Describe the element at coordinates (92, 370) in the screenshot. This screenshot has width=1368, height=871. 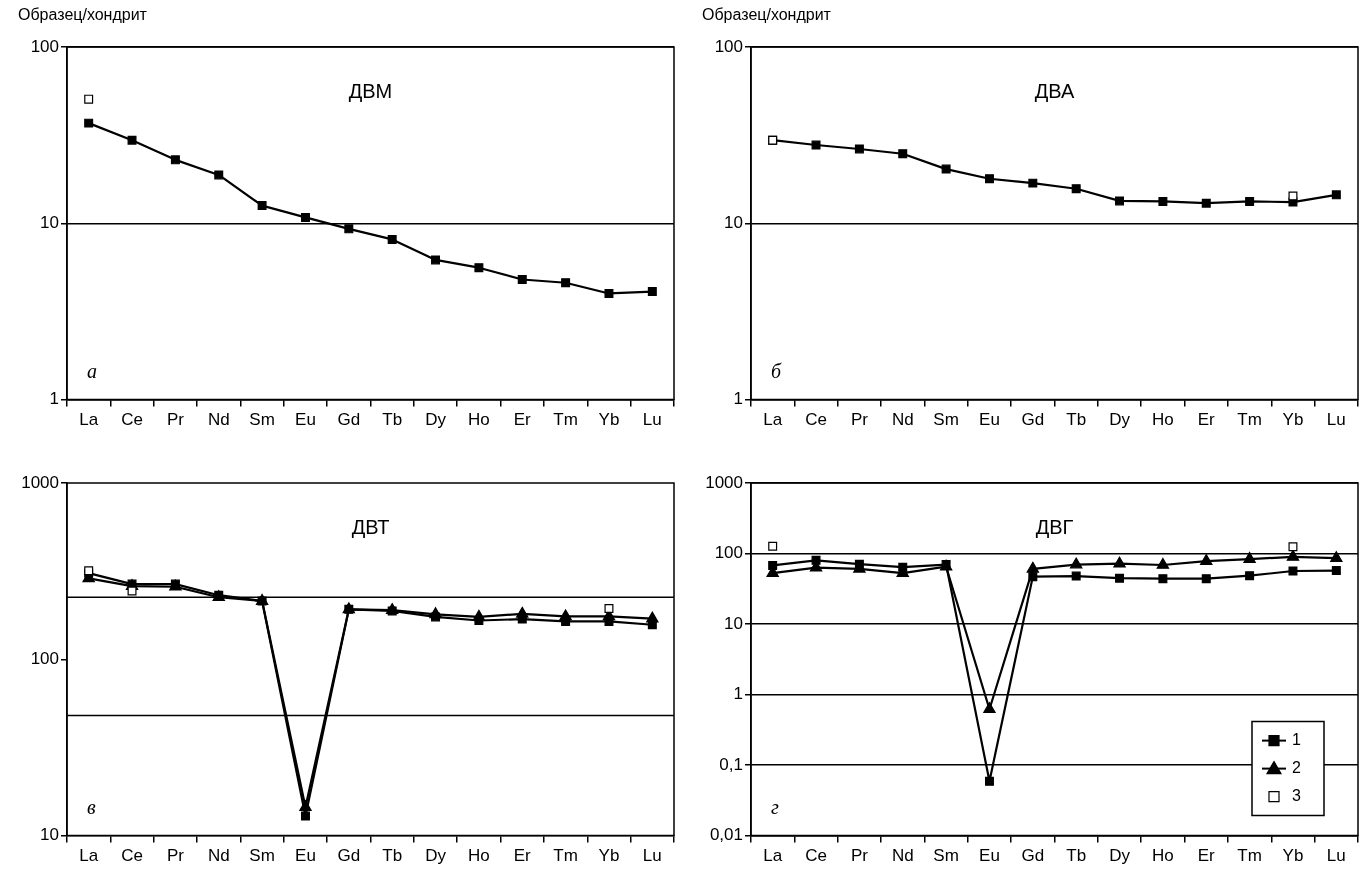
I see `annotation: а` at that location.